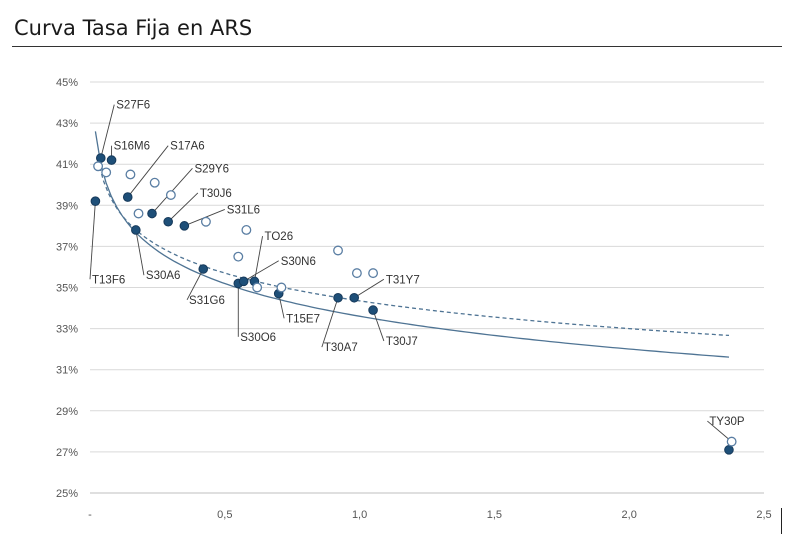 The image size is (800, 546). I want to click on y-tick-label: 35%, so click(67, 289).